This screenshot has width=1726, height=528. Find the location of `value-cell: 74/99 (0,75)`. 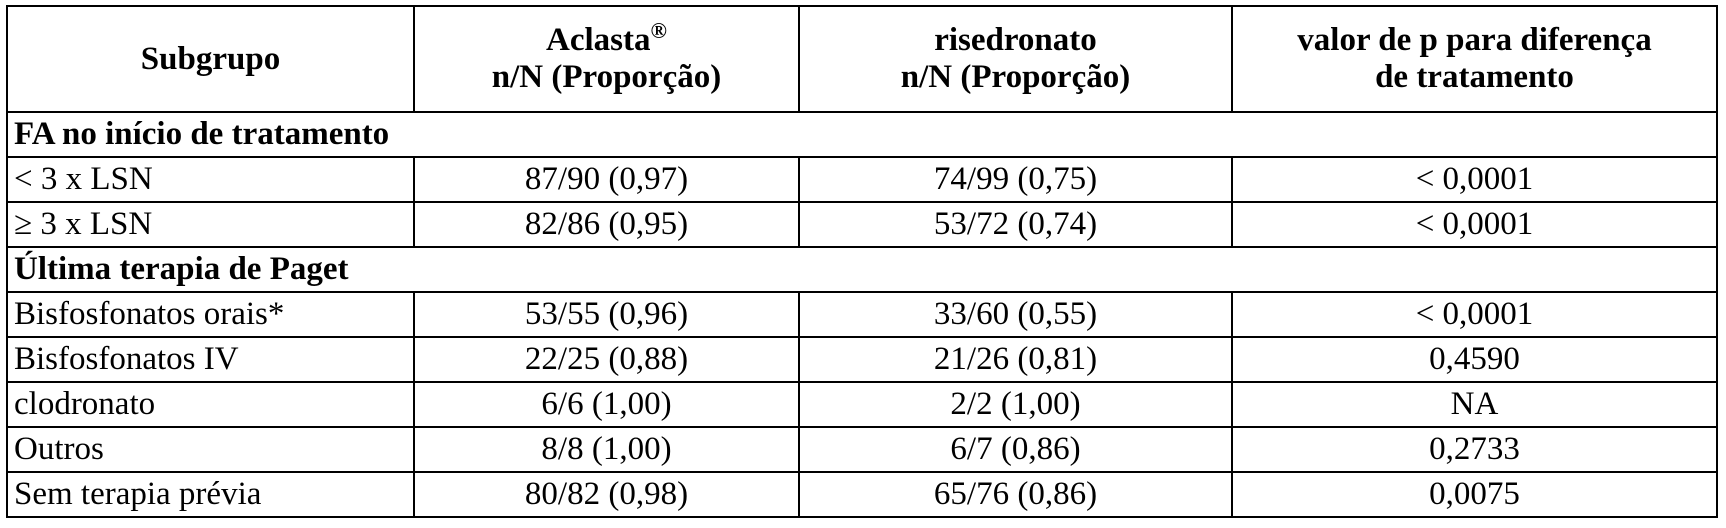

value-cell: 74/99 (0,75) is located at coordinates (1015, 179).